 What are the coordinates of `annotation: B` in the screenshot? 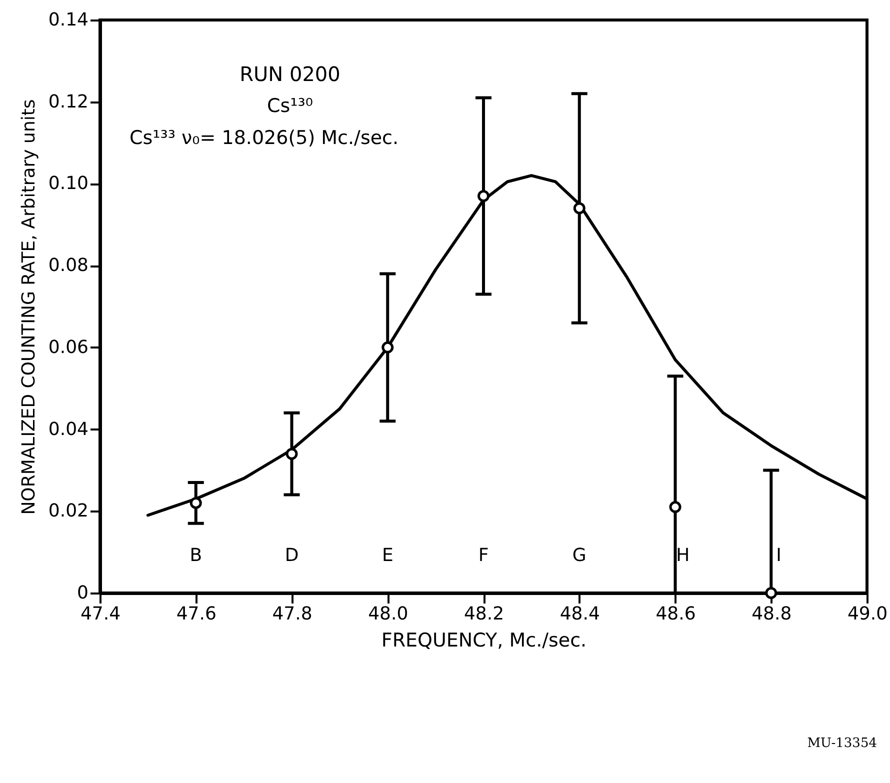 It's located at (196, 555).